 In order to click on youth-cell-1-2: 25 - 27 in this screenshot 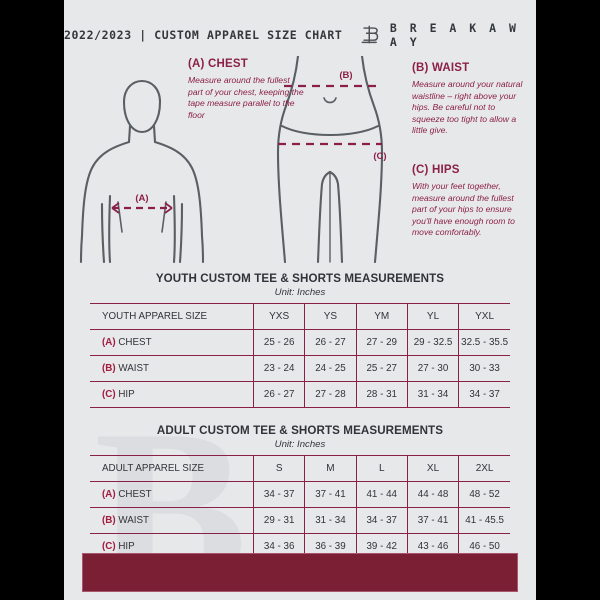, I will do `click(382, 368)`.